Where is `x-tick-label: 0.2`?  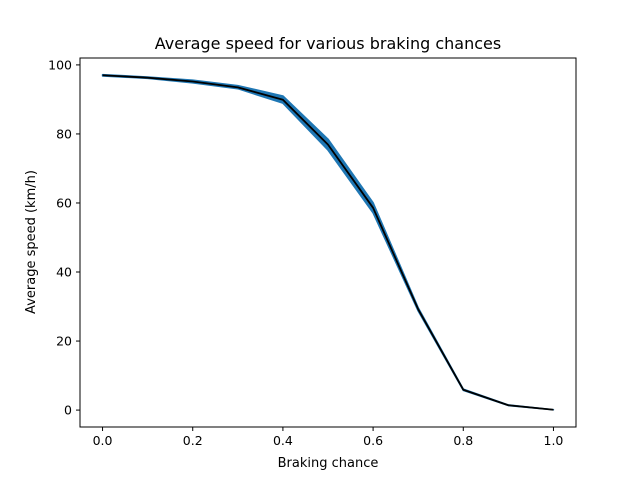 x-tick-label: 0.2 is located at coordinates (193, 440).